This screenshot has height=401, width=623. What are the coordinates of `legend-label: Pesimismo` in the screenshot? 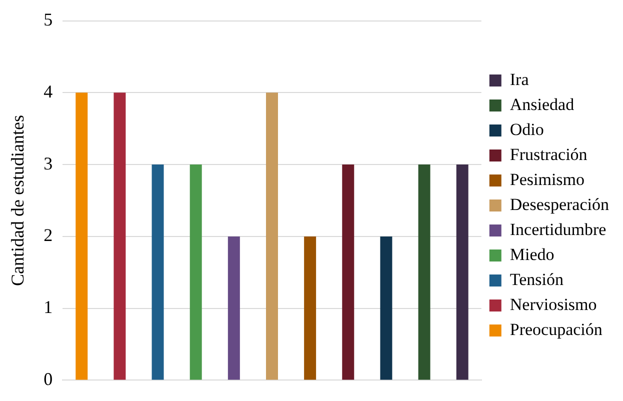 It's located at (547, 179).